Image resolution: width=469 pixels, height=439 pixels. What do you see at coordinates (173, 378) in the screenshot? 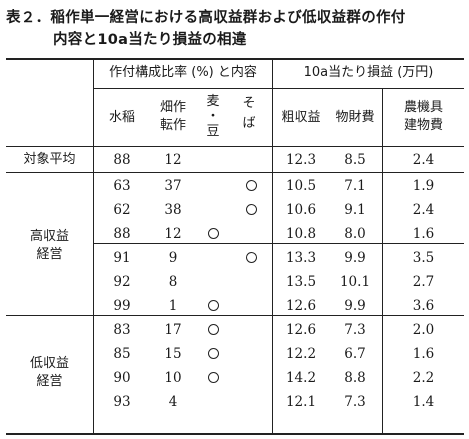
I see `tenkan-cell: 10` at bounding box center [173, 378].